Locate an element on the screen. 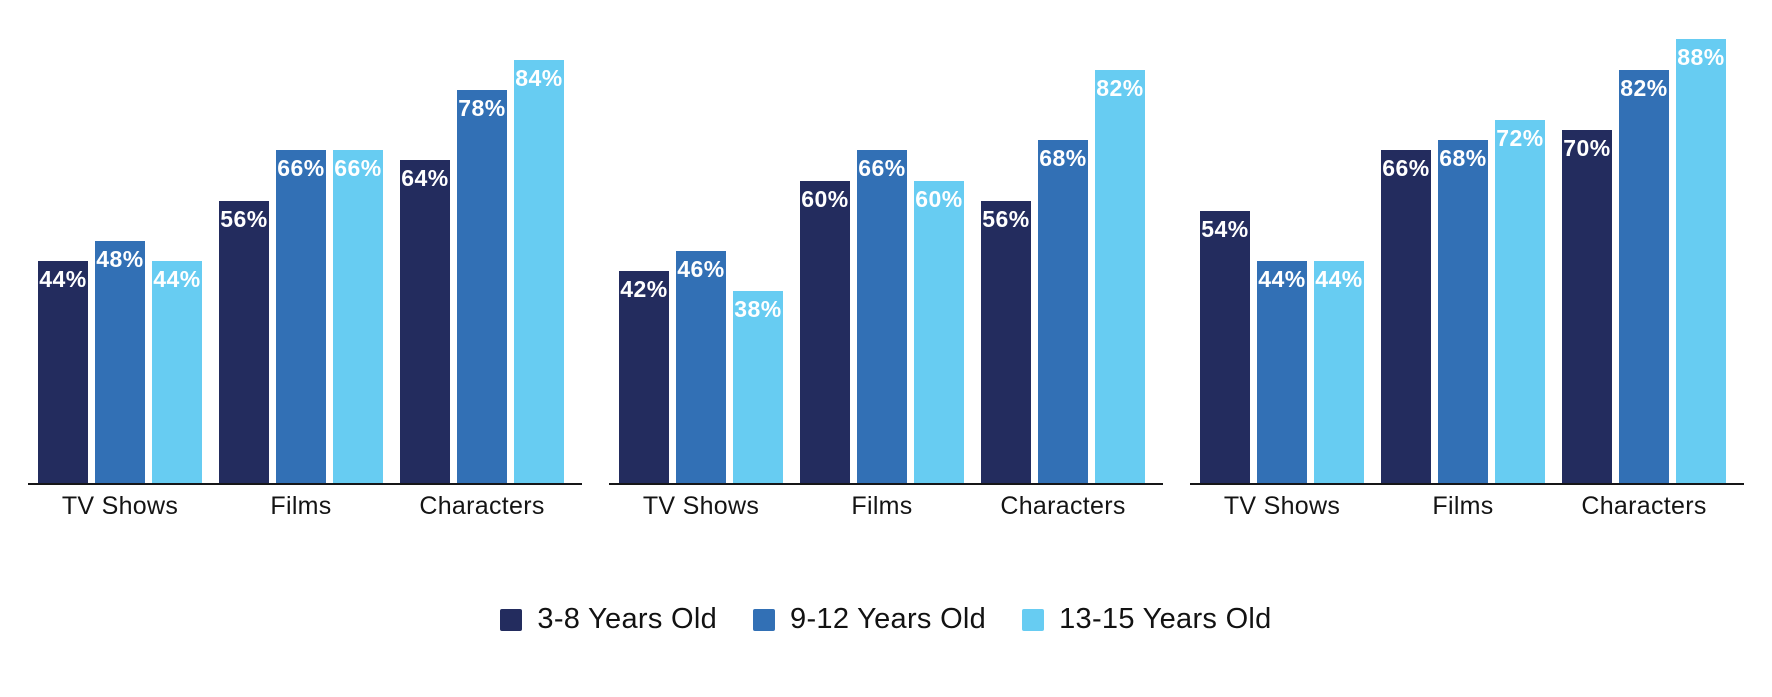 This screenshot has height=697, width=1772. bar-films-9-12-years-old: 68% is located at coordinates (1463, 311).